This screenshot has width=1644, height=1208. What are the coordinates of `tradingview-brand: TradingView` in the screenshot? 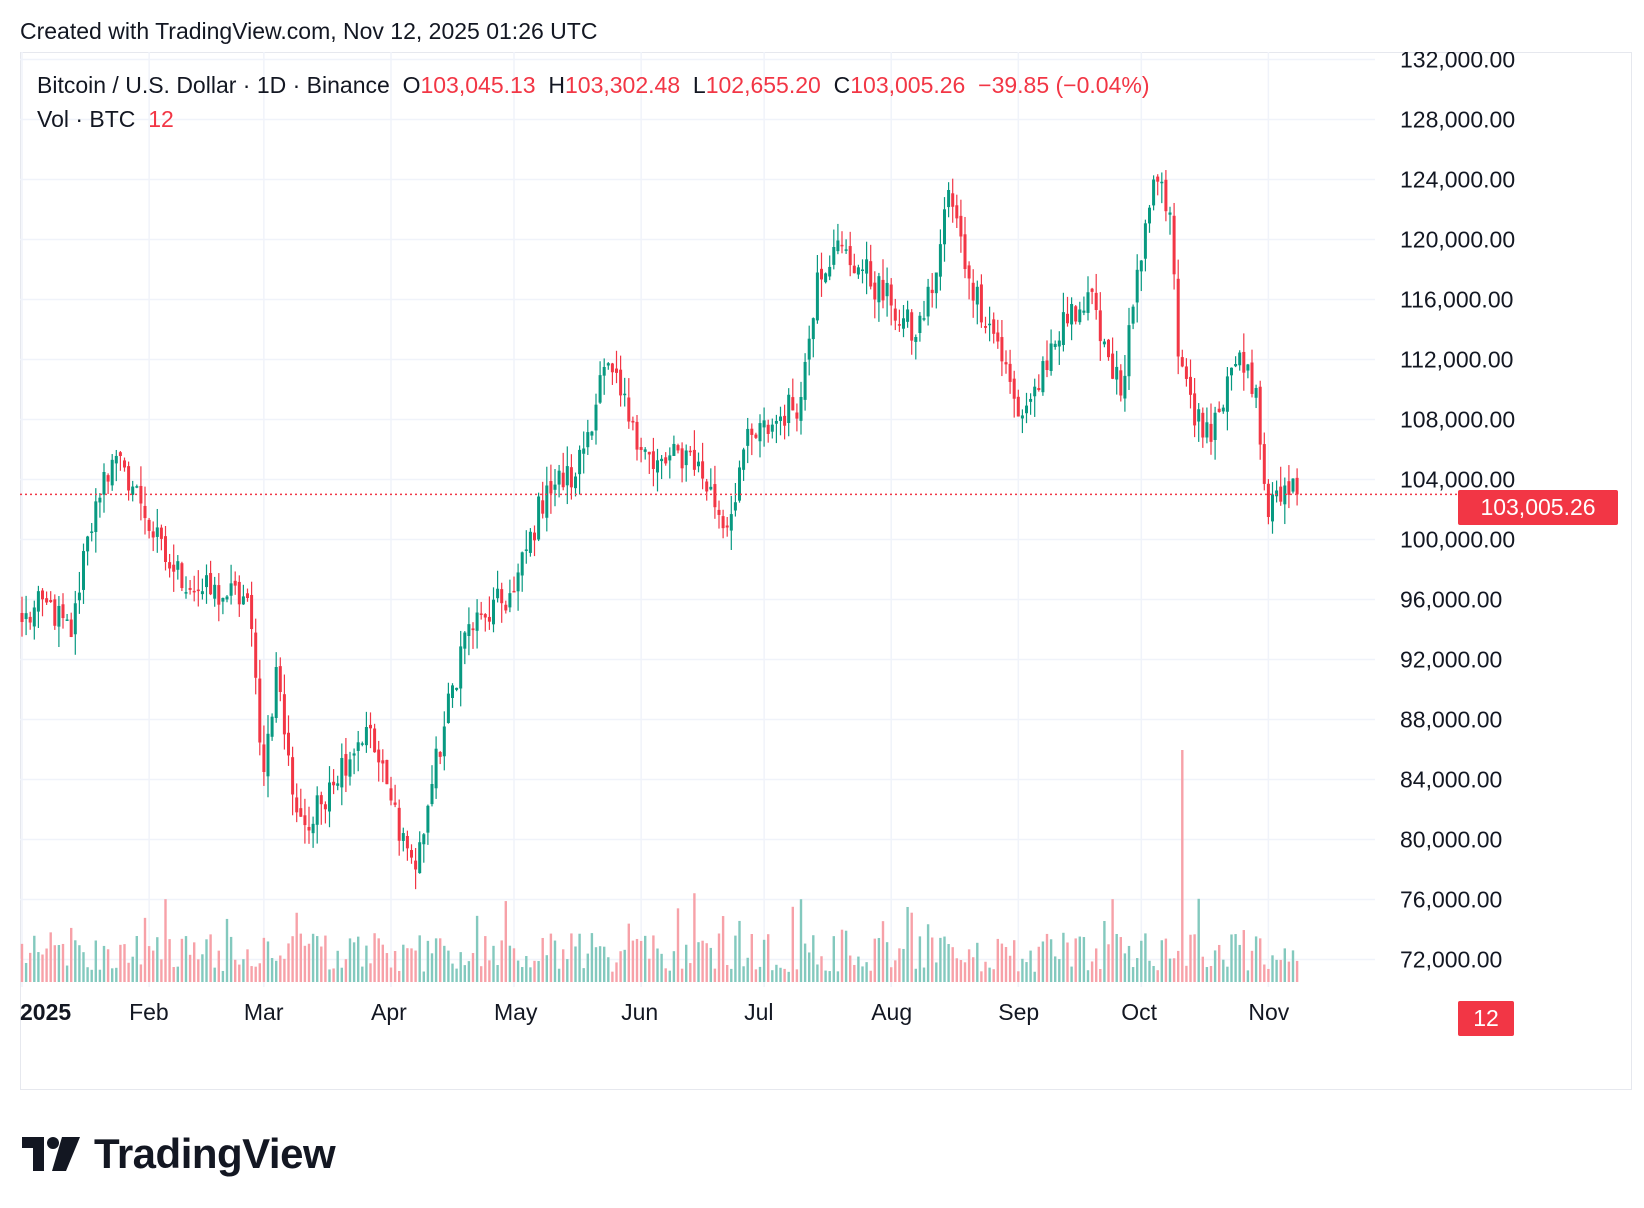 It's located at (179, 1154).